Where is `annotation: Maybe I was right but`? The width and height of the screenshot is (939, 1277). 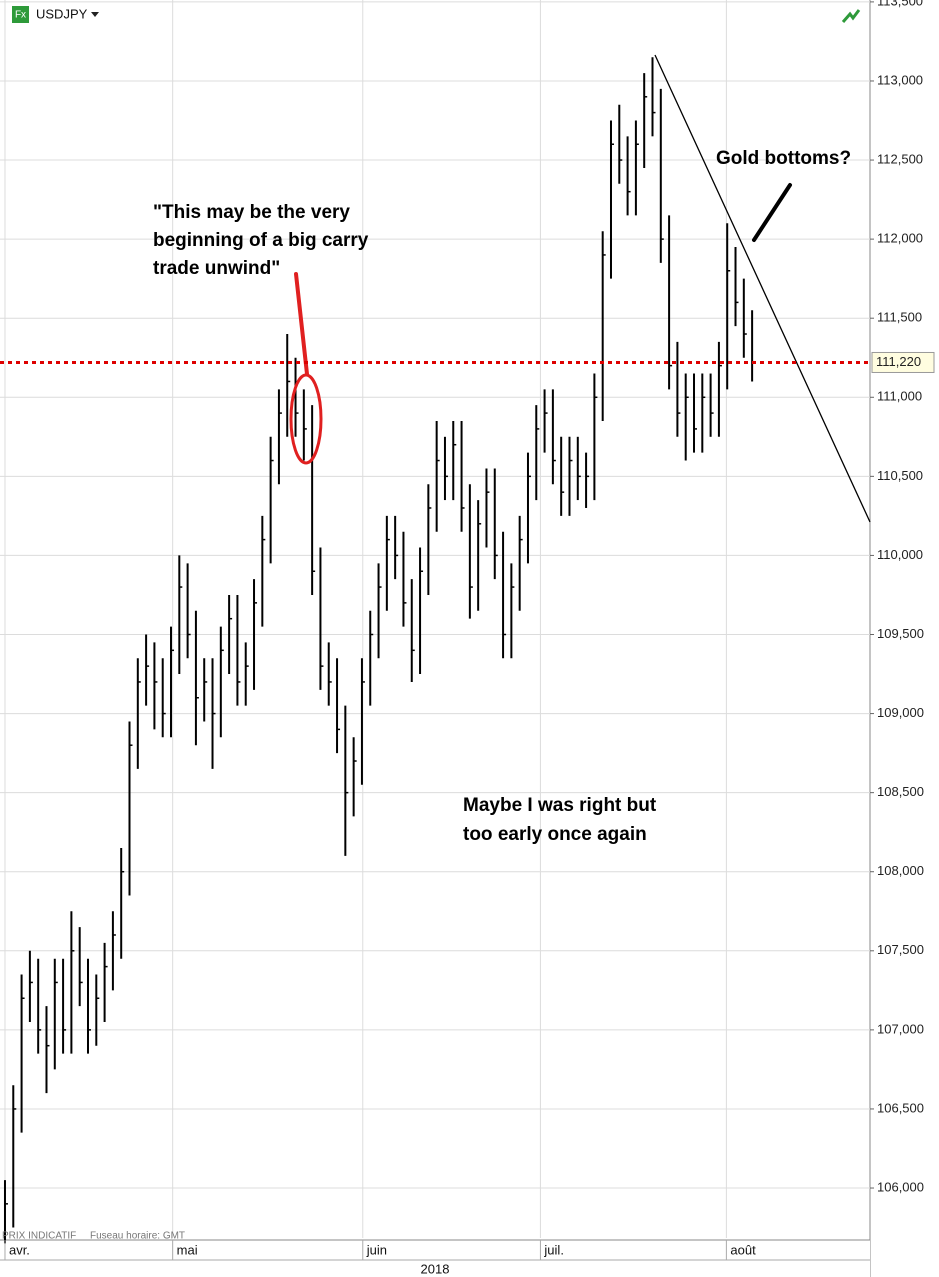 annotation: Maybe I was right but is located at coordinates (560, 805).